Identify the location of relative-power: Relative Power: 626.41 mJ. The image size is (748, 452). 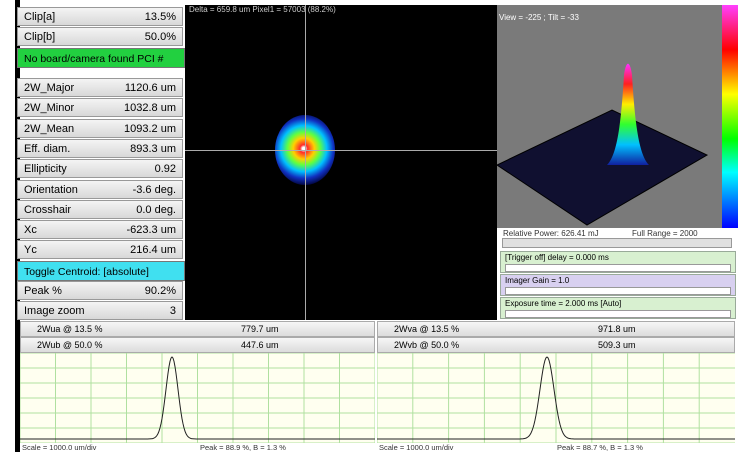
(551, 233).